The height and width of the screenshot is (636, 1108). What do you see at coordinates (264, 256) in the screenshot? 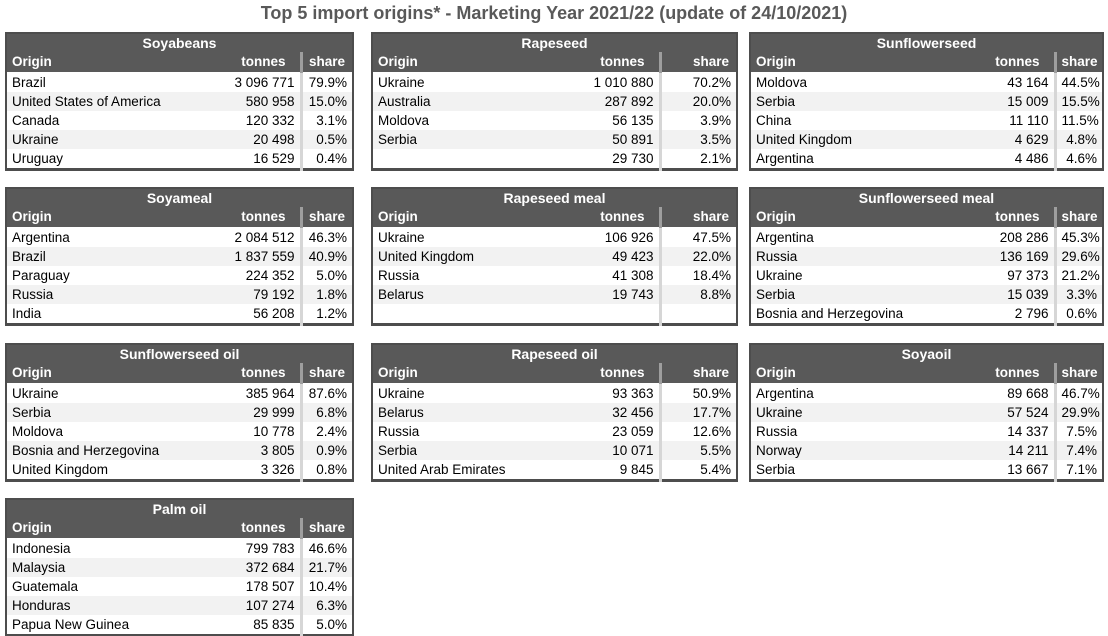
I see `tonnes-cell: 1 837 559` at bounding box center [264, 256].